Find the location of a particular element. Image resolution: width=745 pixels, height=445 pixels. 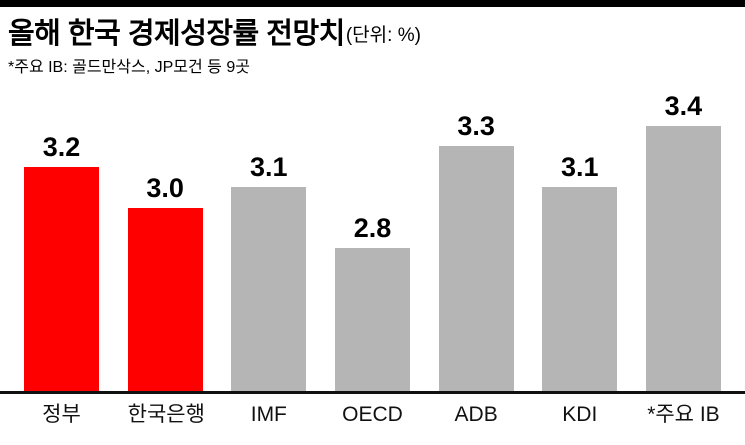

bar-column: 3.3 is located at coordinates (476, 251).